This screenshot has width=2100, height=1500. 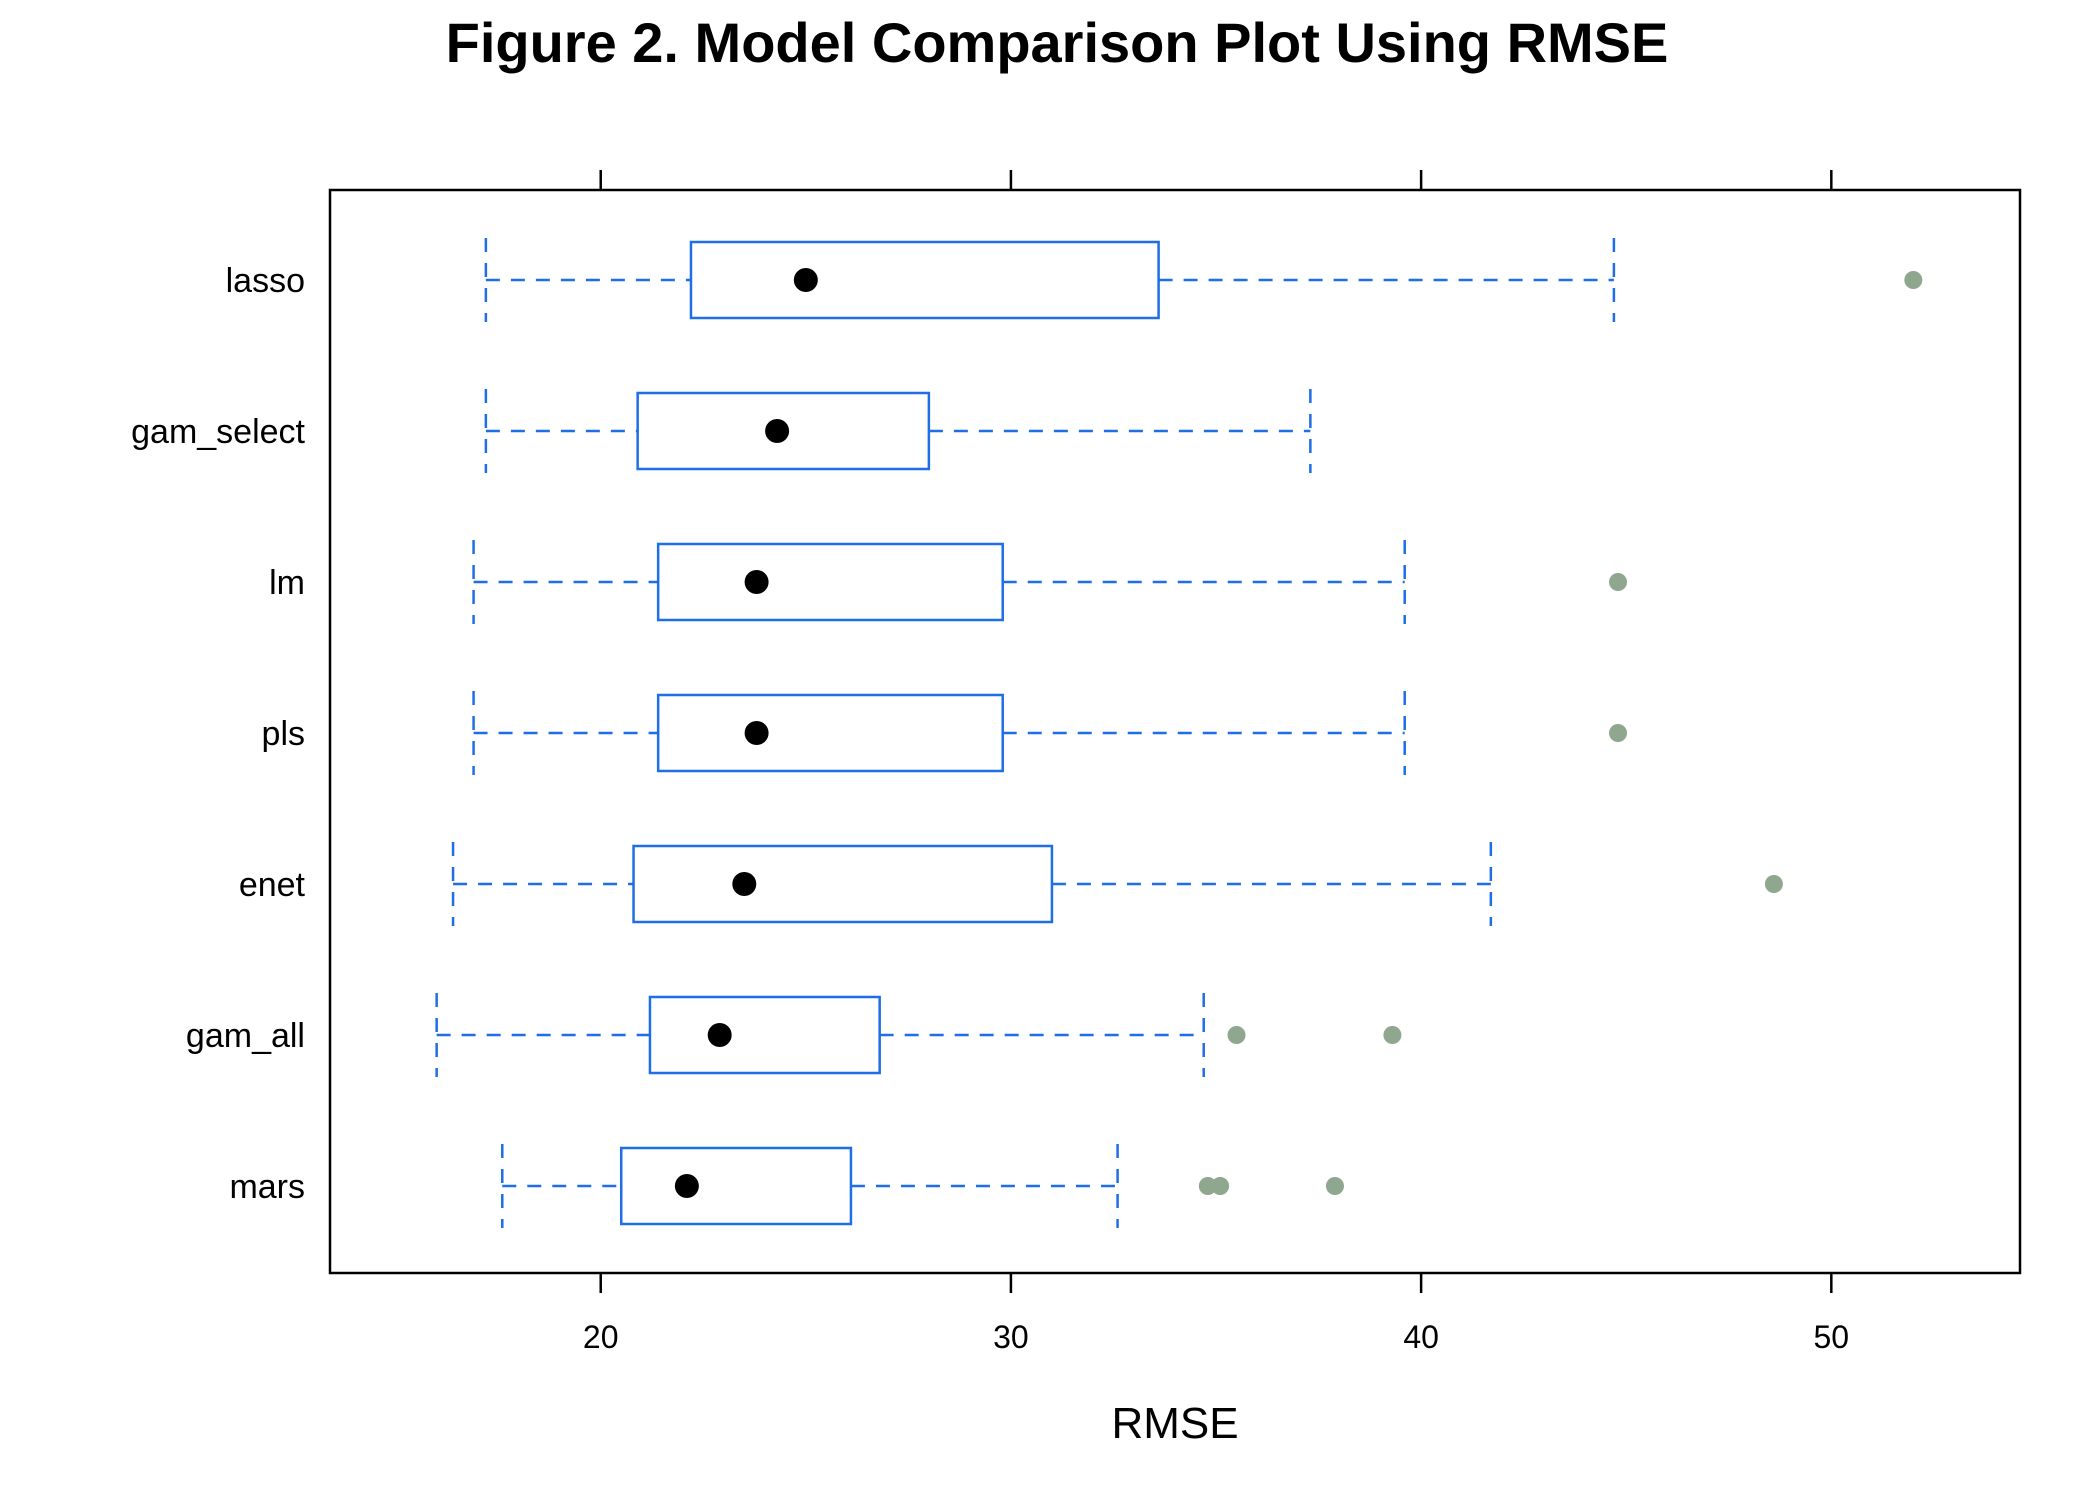 I want to click on median-point-lm, so click(x=756, y=582).